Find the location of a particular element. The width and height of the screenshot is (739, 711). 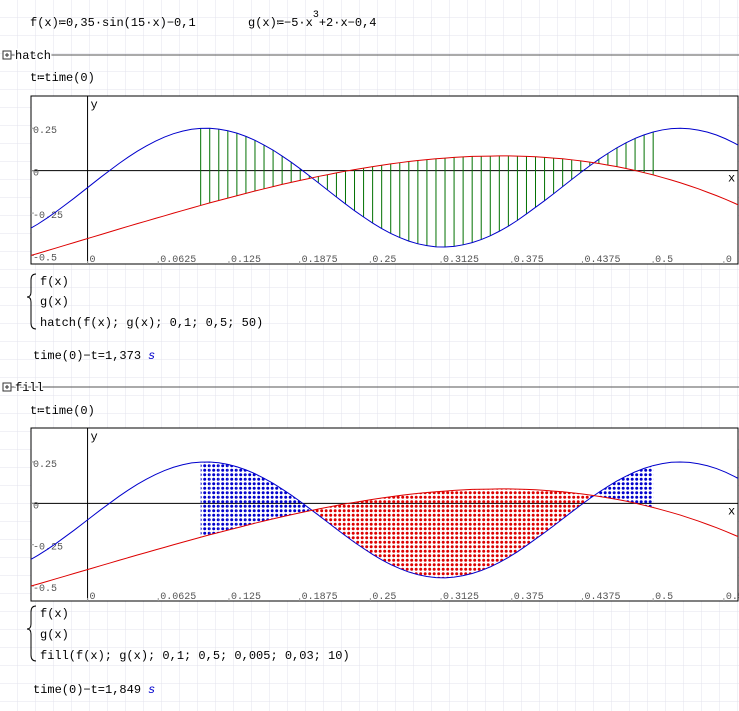

fill-expression: hatch(f(x); g(x); 0,1; 0,5; 50) is located at coordinates (151, 323).